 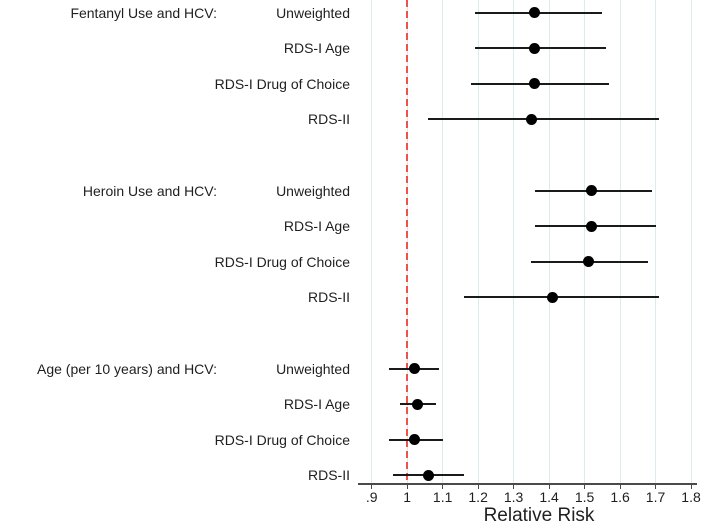 I want to click on axis-tick-label: .9, so click(x=371, y=497).